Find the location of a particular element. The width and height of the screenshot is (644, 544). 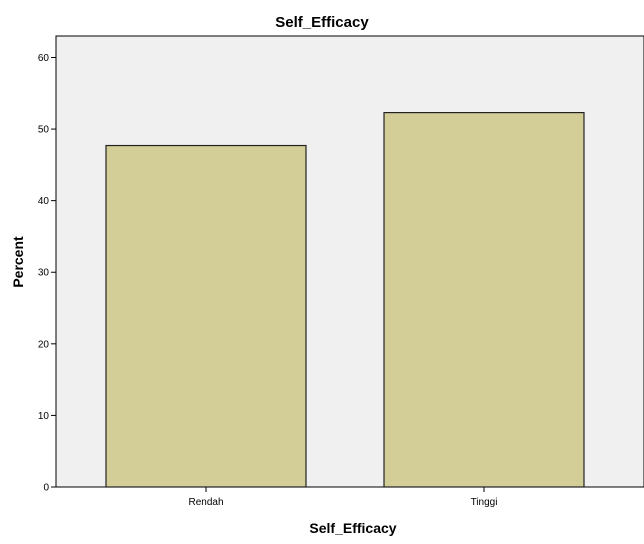

y-tick-label-30: 30 is located at coordinates (44, 273).